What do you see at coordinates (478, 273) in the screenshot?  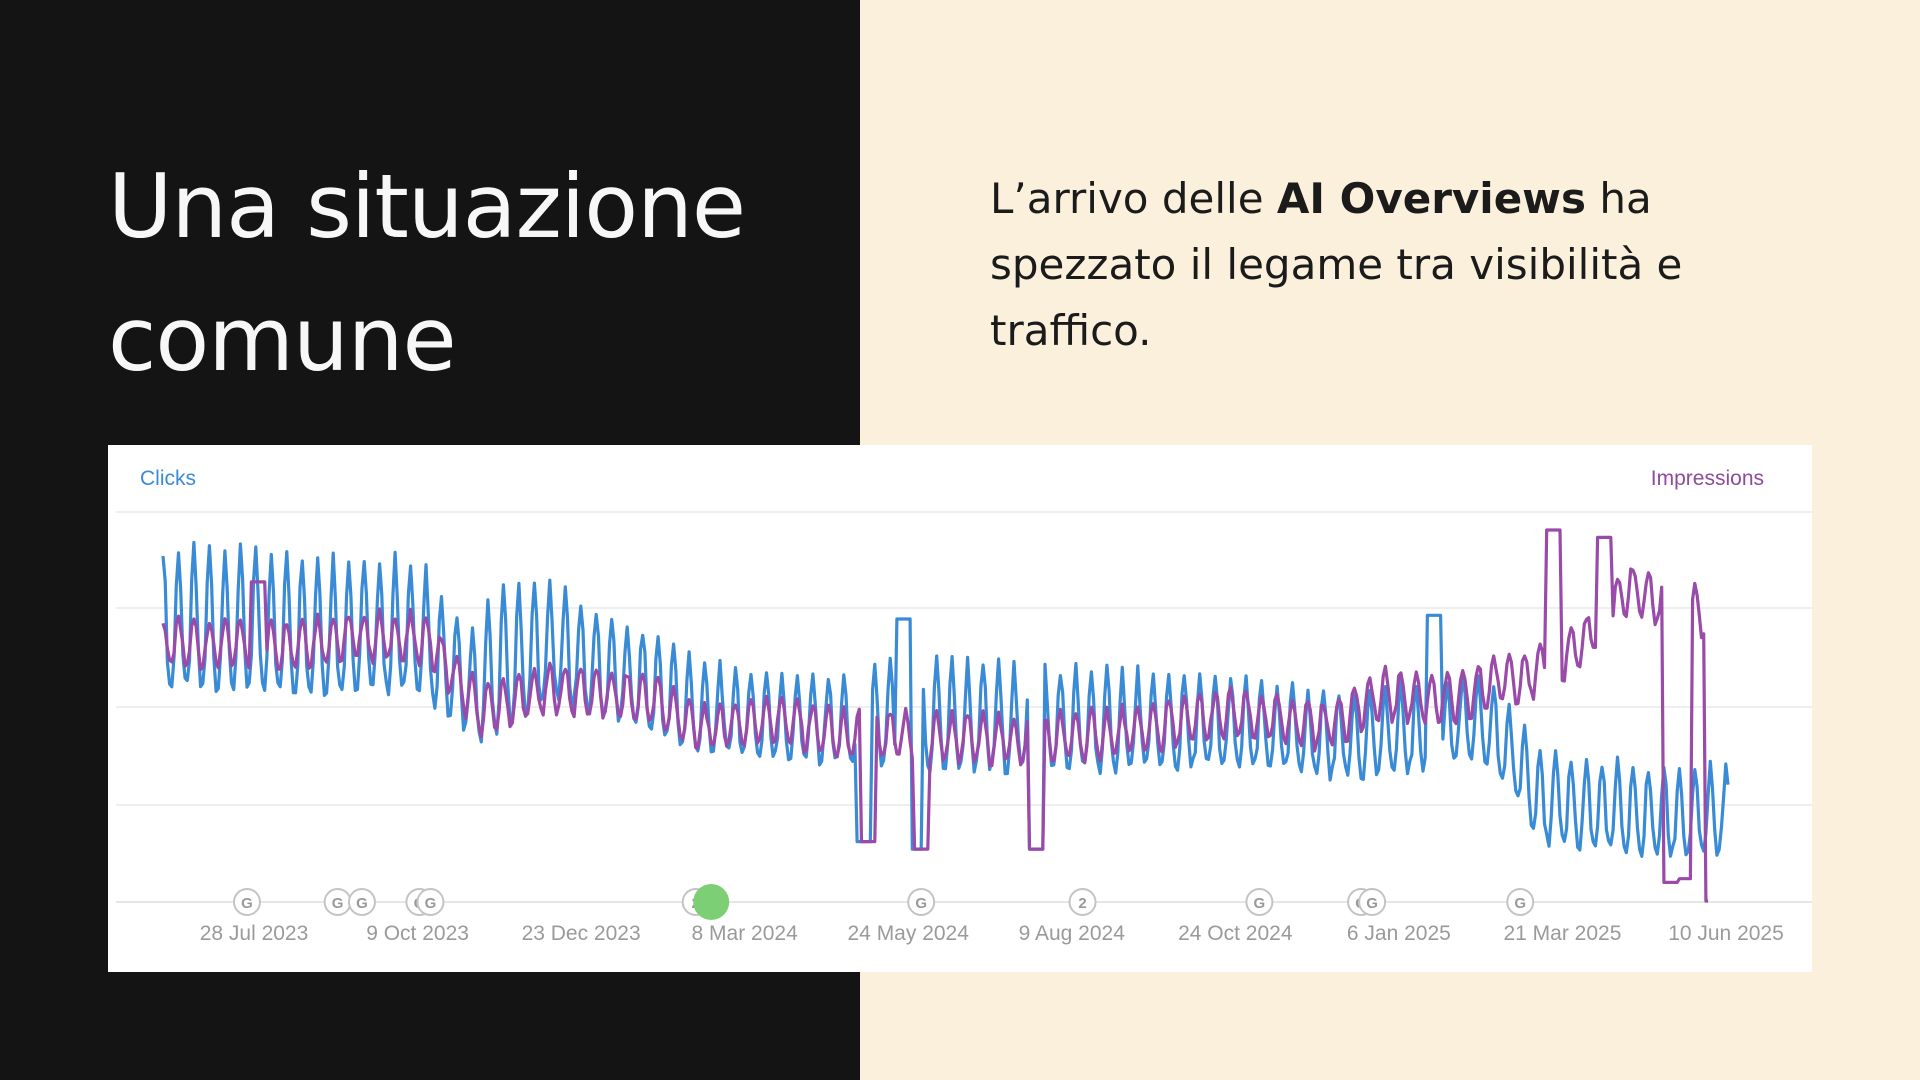 I see `slide-title: Una situazione comune` at bounding box center [478, 273].